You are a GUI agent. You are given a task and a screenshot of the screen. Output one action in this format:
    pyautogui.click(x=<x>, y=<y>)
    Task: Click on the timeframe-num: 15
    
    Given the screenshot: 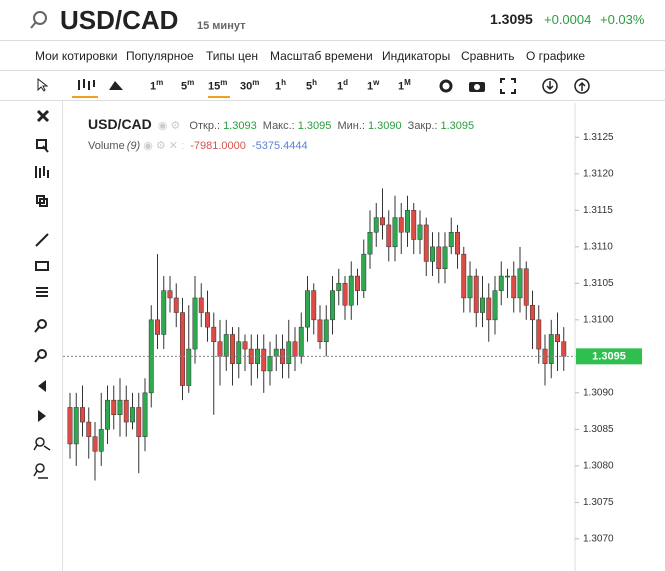 What is the action you would take?
    pyautogui.click(x=214, y=86)
    